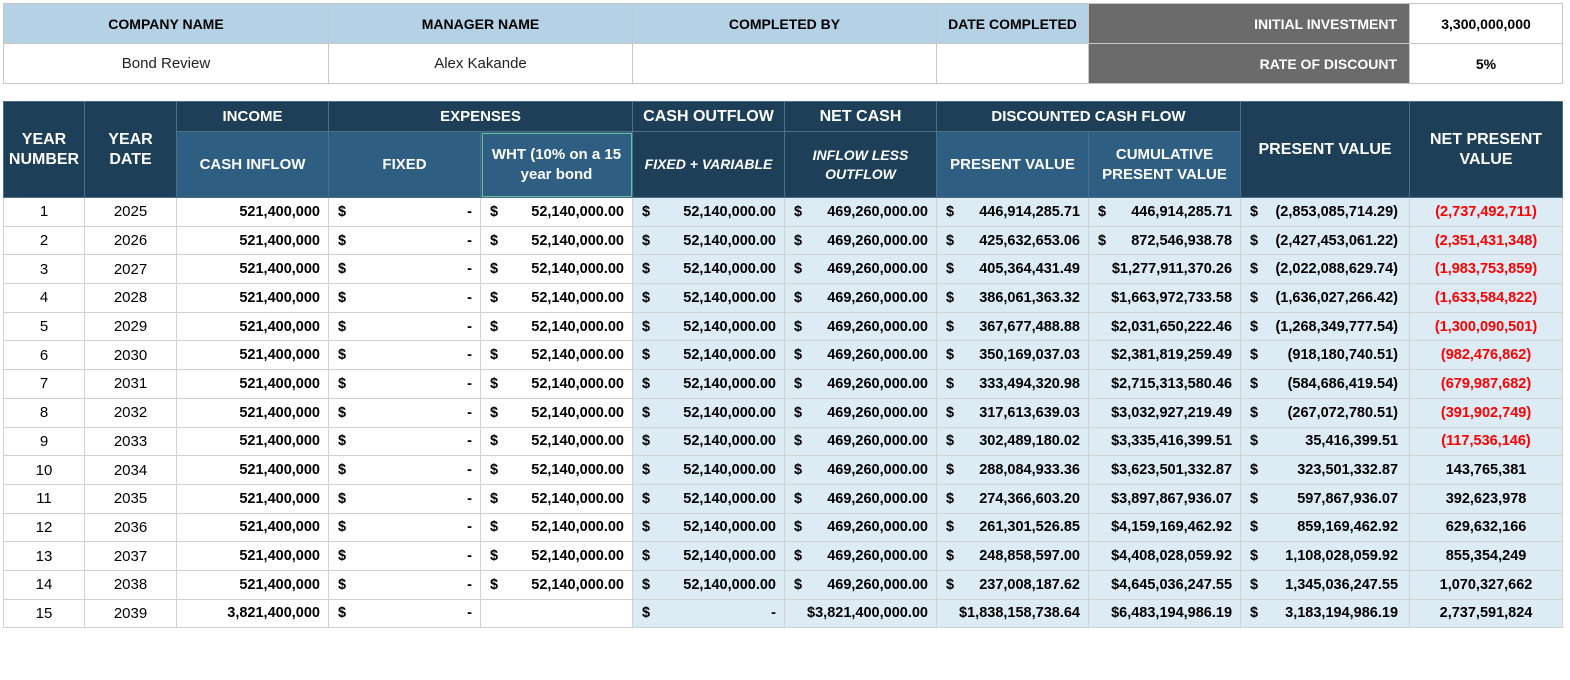 This screenshot has height=680, width=1570. Describe the element at coordinates (44, 326) in the screenshot. I see `year-number-cell: 5` at that location.